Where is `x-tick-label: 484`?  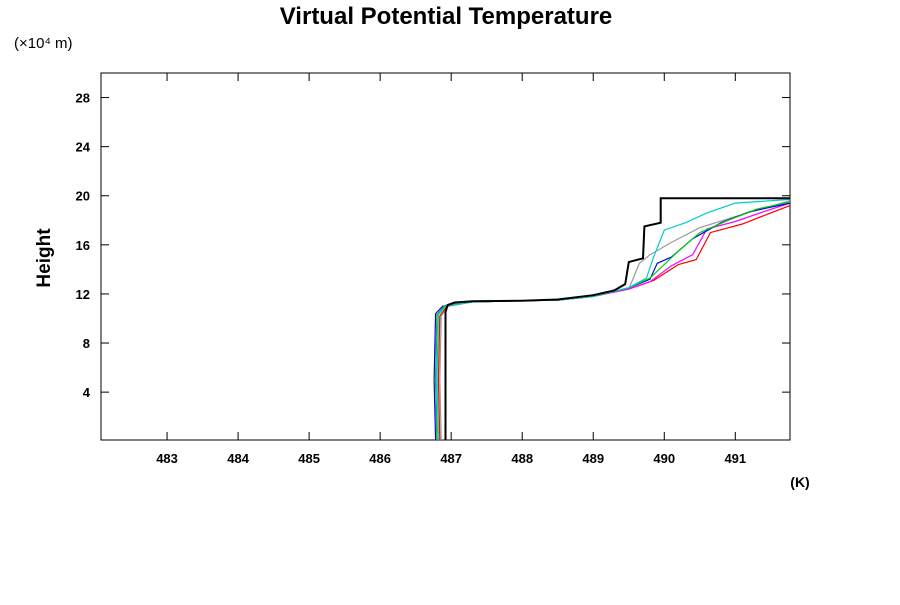
x-tick-label: 484 is located at coordinates (238, 458).